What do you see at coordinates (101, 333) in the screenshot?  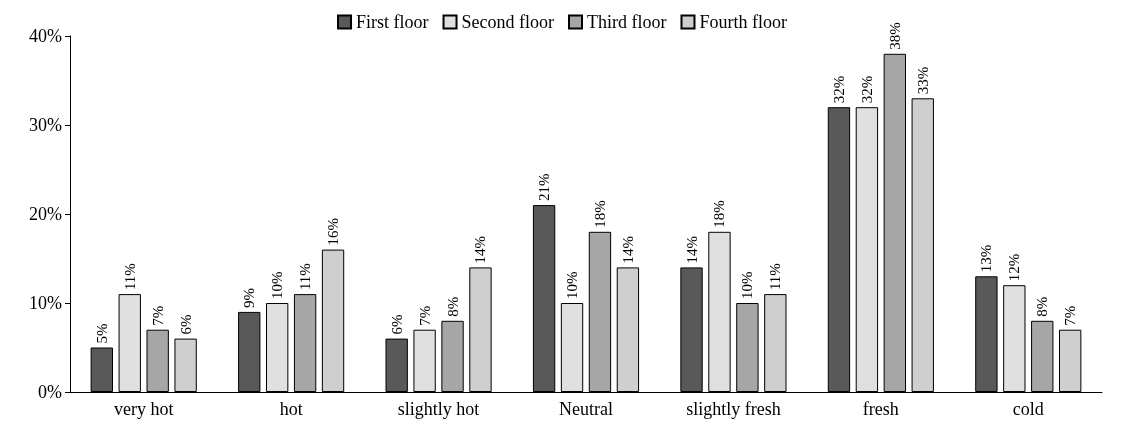 I see `data-label: 5%` at bounding box center [101, 333].